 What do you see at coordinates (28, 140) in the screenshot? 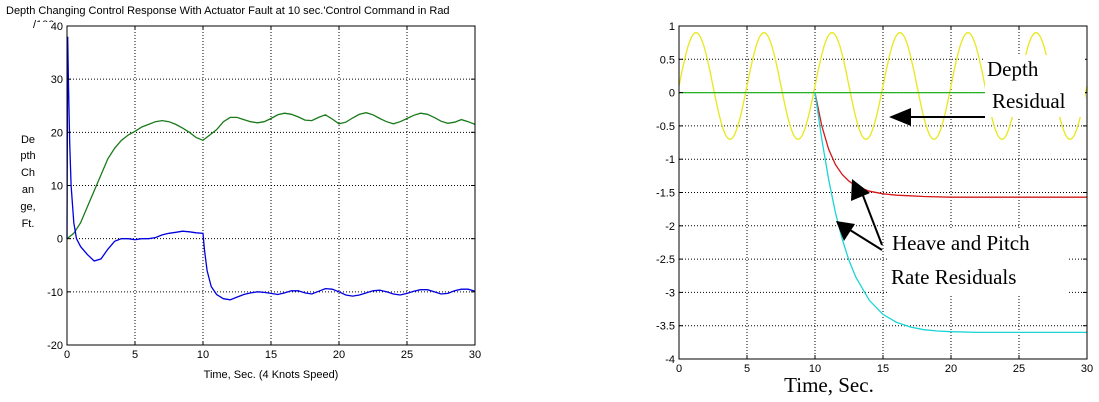
I see `chart1-ylabel-line: De` at bounding box center [28, 140].